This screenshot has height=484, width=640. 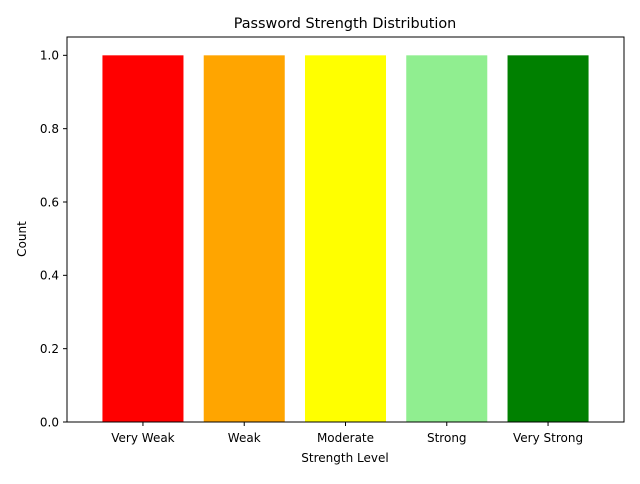 What do you see at coordinates (345, 24) in the screenshot?
I see `chart-title: Password Strength Distribution` at bounding box center [345, 24].